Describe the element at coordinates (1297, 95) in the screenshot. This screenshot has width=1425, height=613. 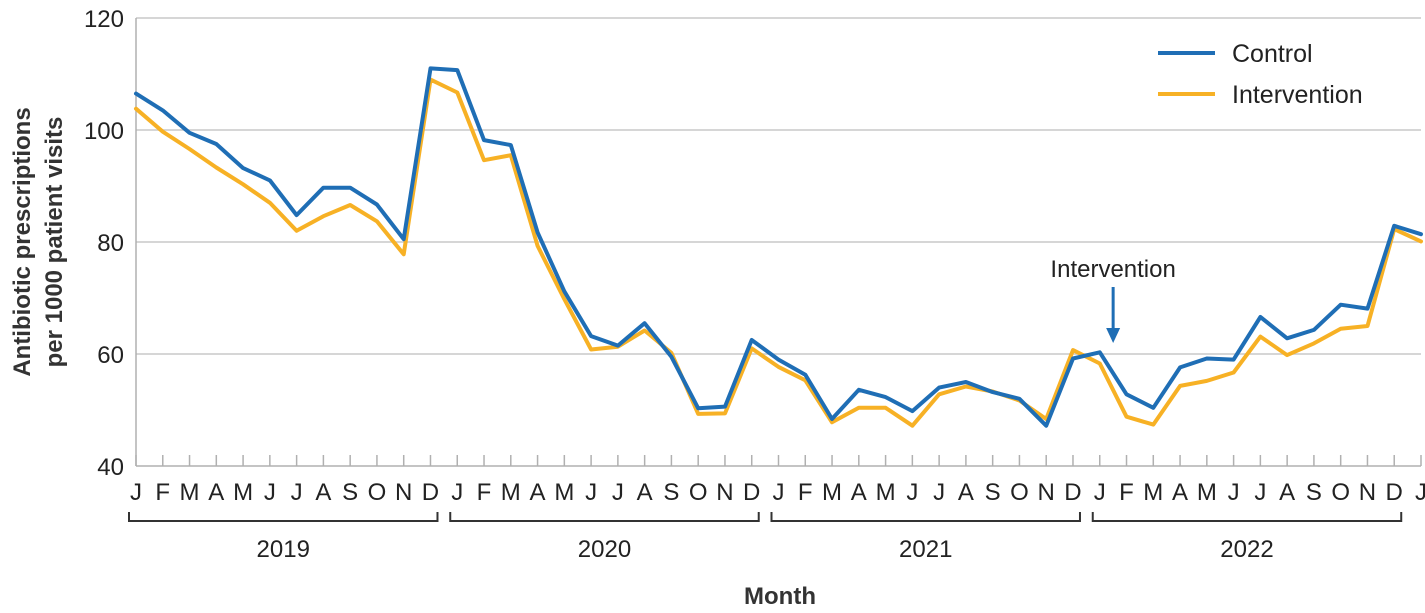
I see `legend-label-intervention: Intervention` at that location.